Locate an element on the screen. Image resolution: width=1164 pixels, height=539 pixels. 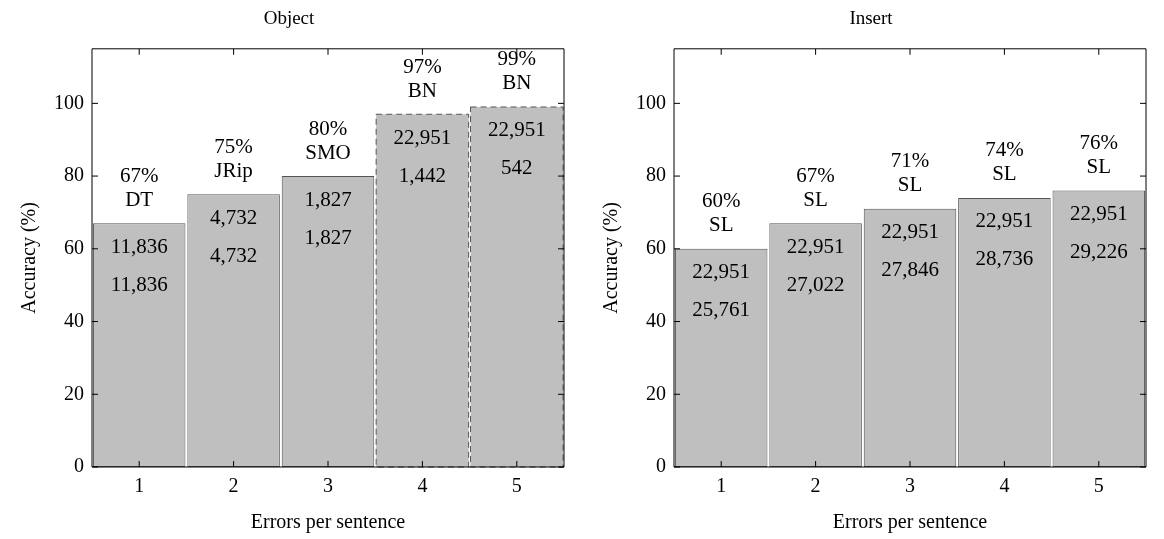
chart-title: Object is located at coordinates (289, 18).